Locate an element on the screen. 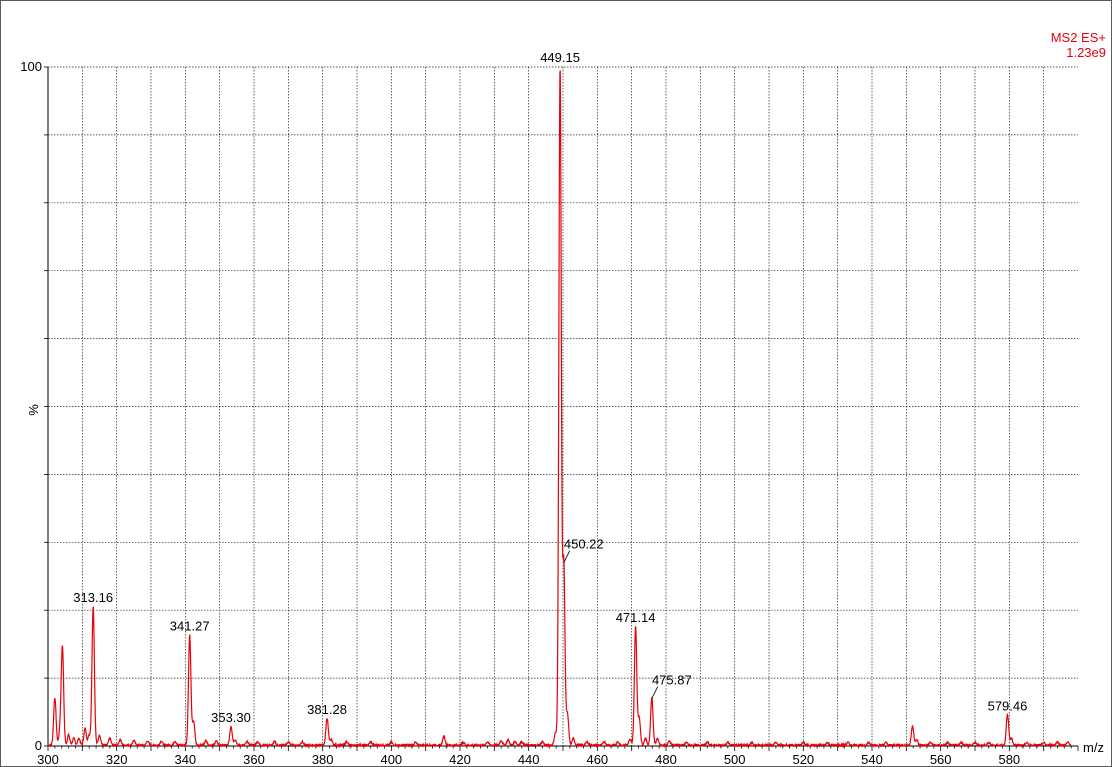 The width and height of the screenshot is (1112, 767). x-tick-label: 480 is located at coordinates (666, 759).